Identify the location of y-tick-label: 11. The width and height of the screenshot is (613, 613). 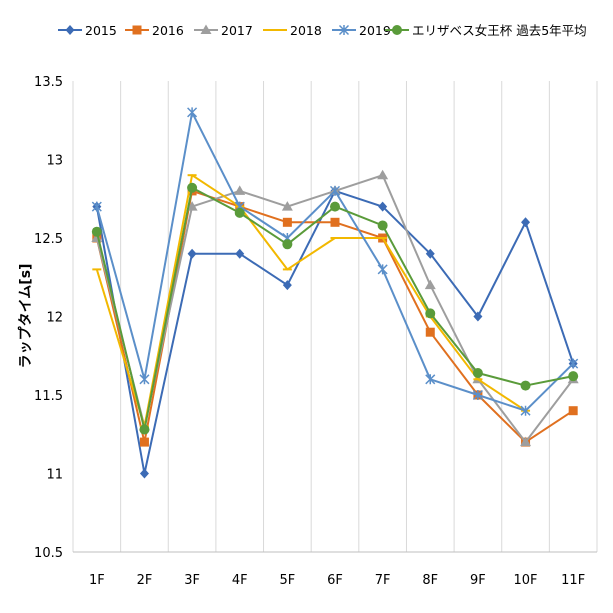
(54, 475).